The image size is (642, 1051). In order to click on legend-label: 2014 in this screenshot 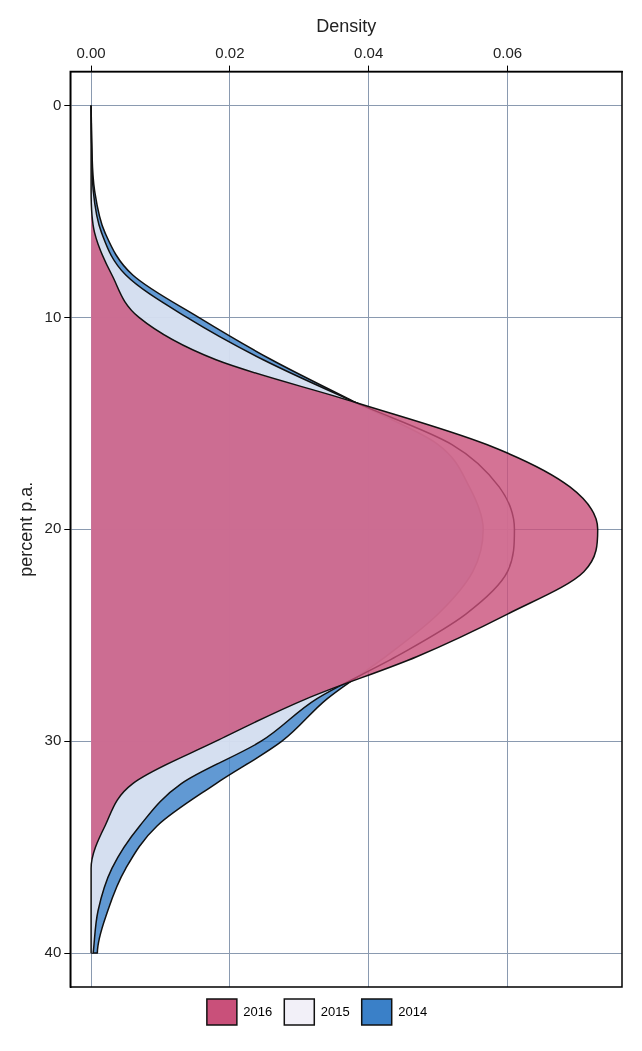, I will do `click(413, 1011)`.